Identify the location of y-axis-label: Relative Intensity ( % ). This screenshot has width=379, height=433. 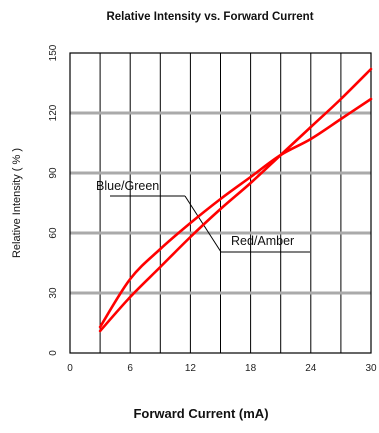
(17, 203).